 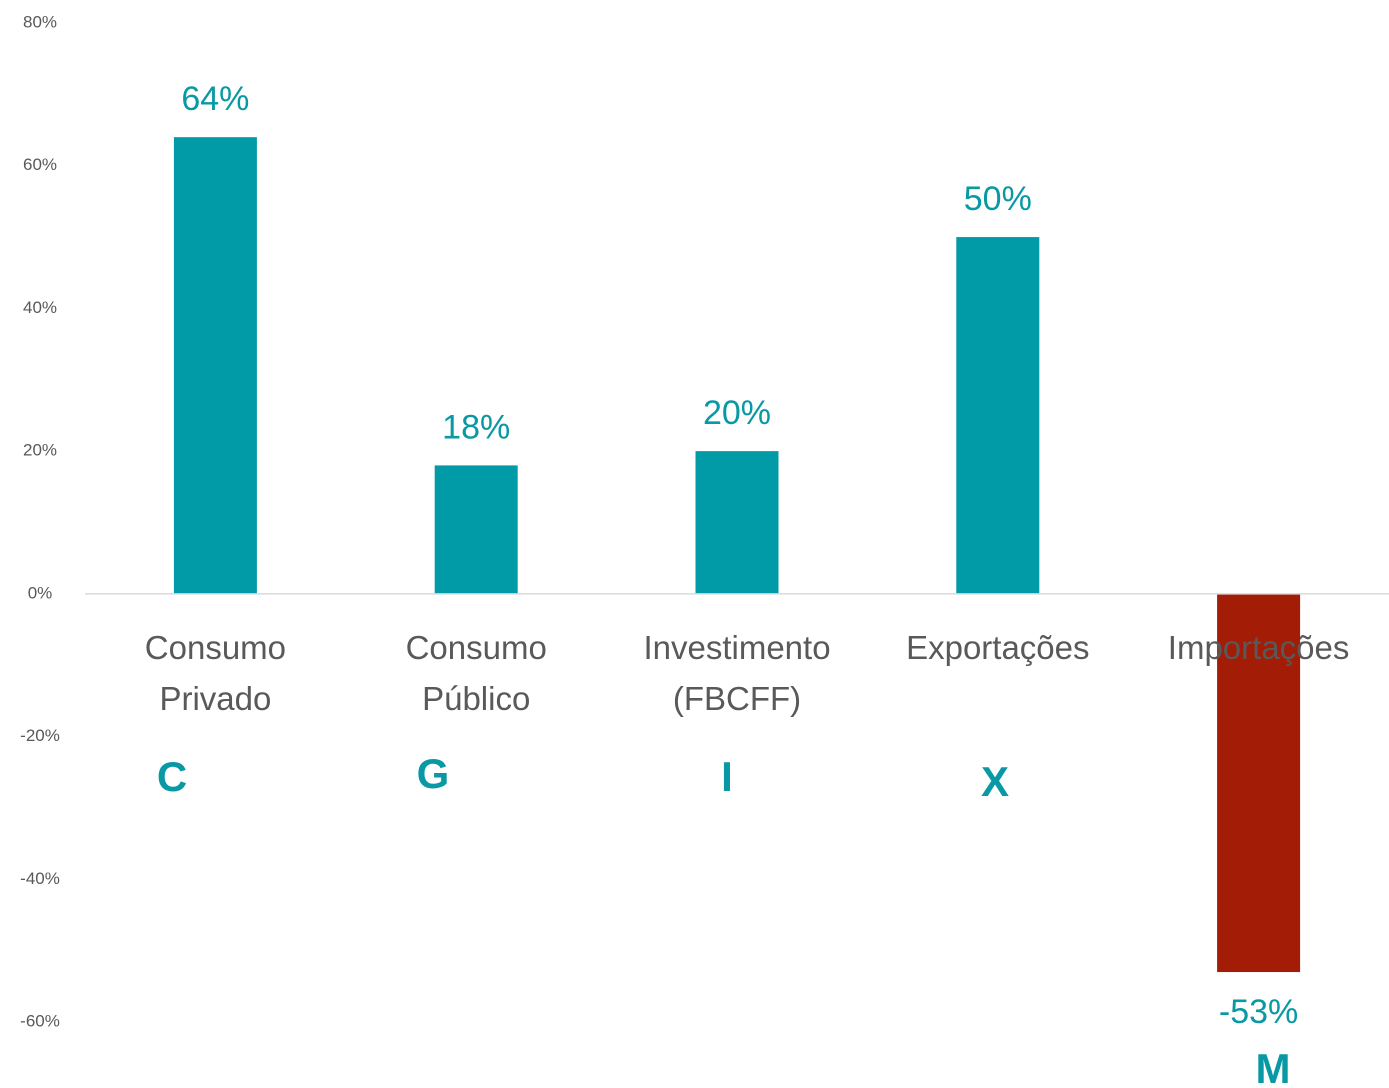 I want to click on value-label: 20%, so click(x=737, y=413).